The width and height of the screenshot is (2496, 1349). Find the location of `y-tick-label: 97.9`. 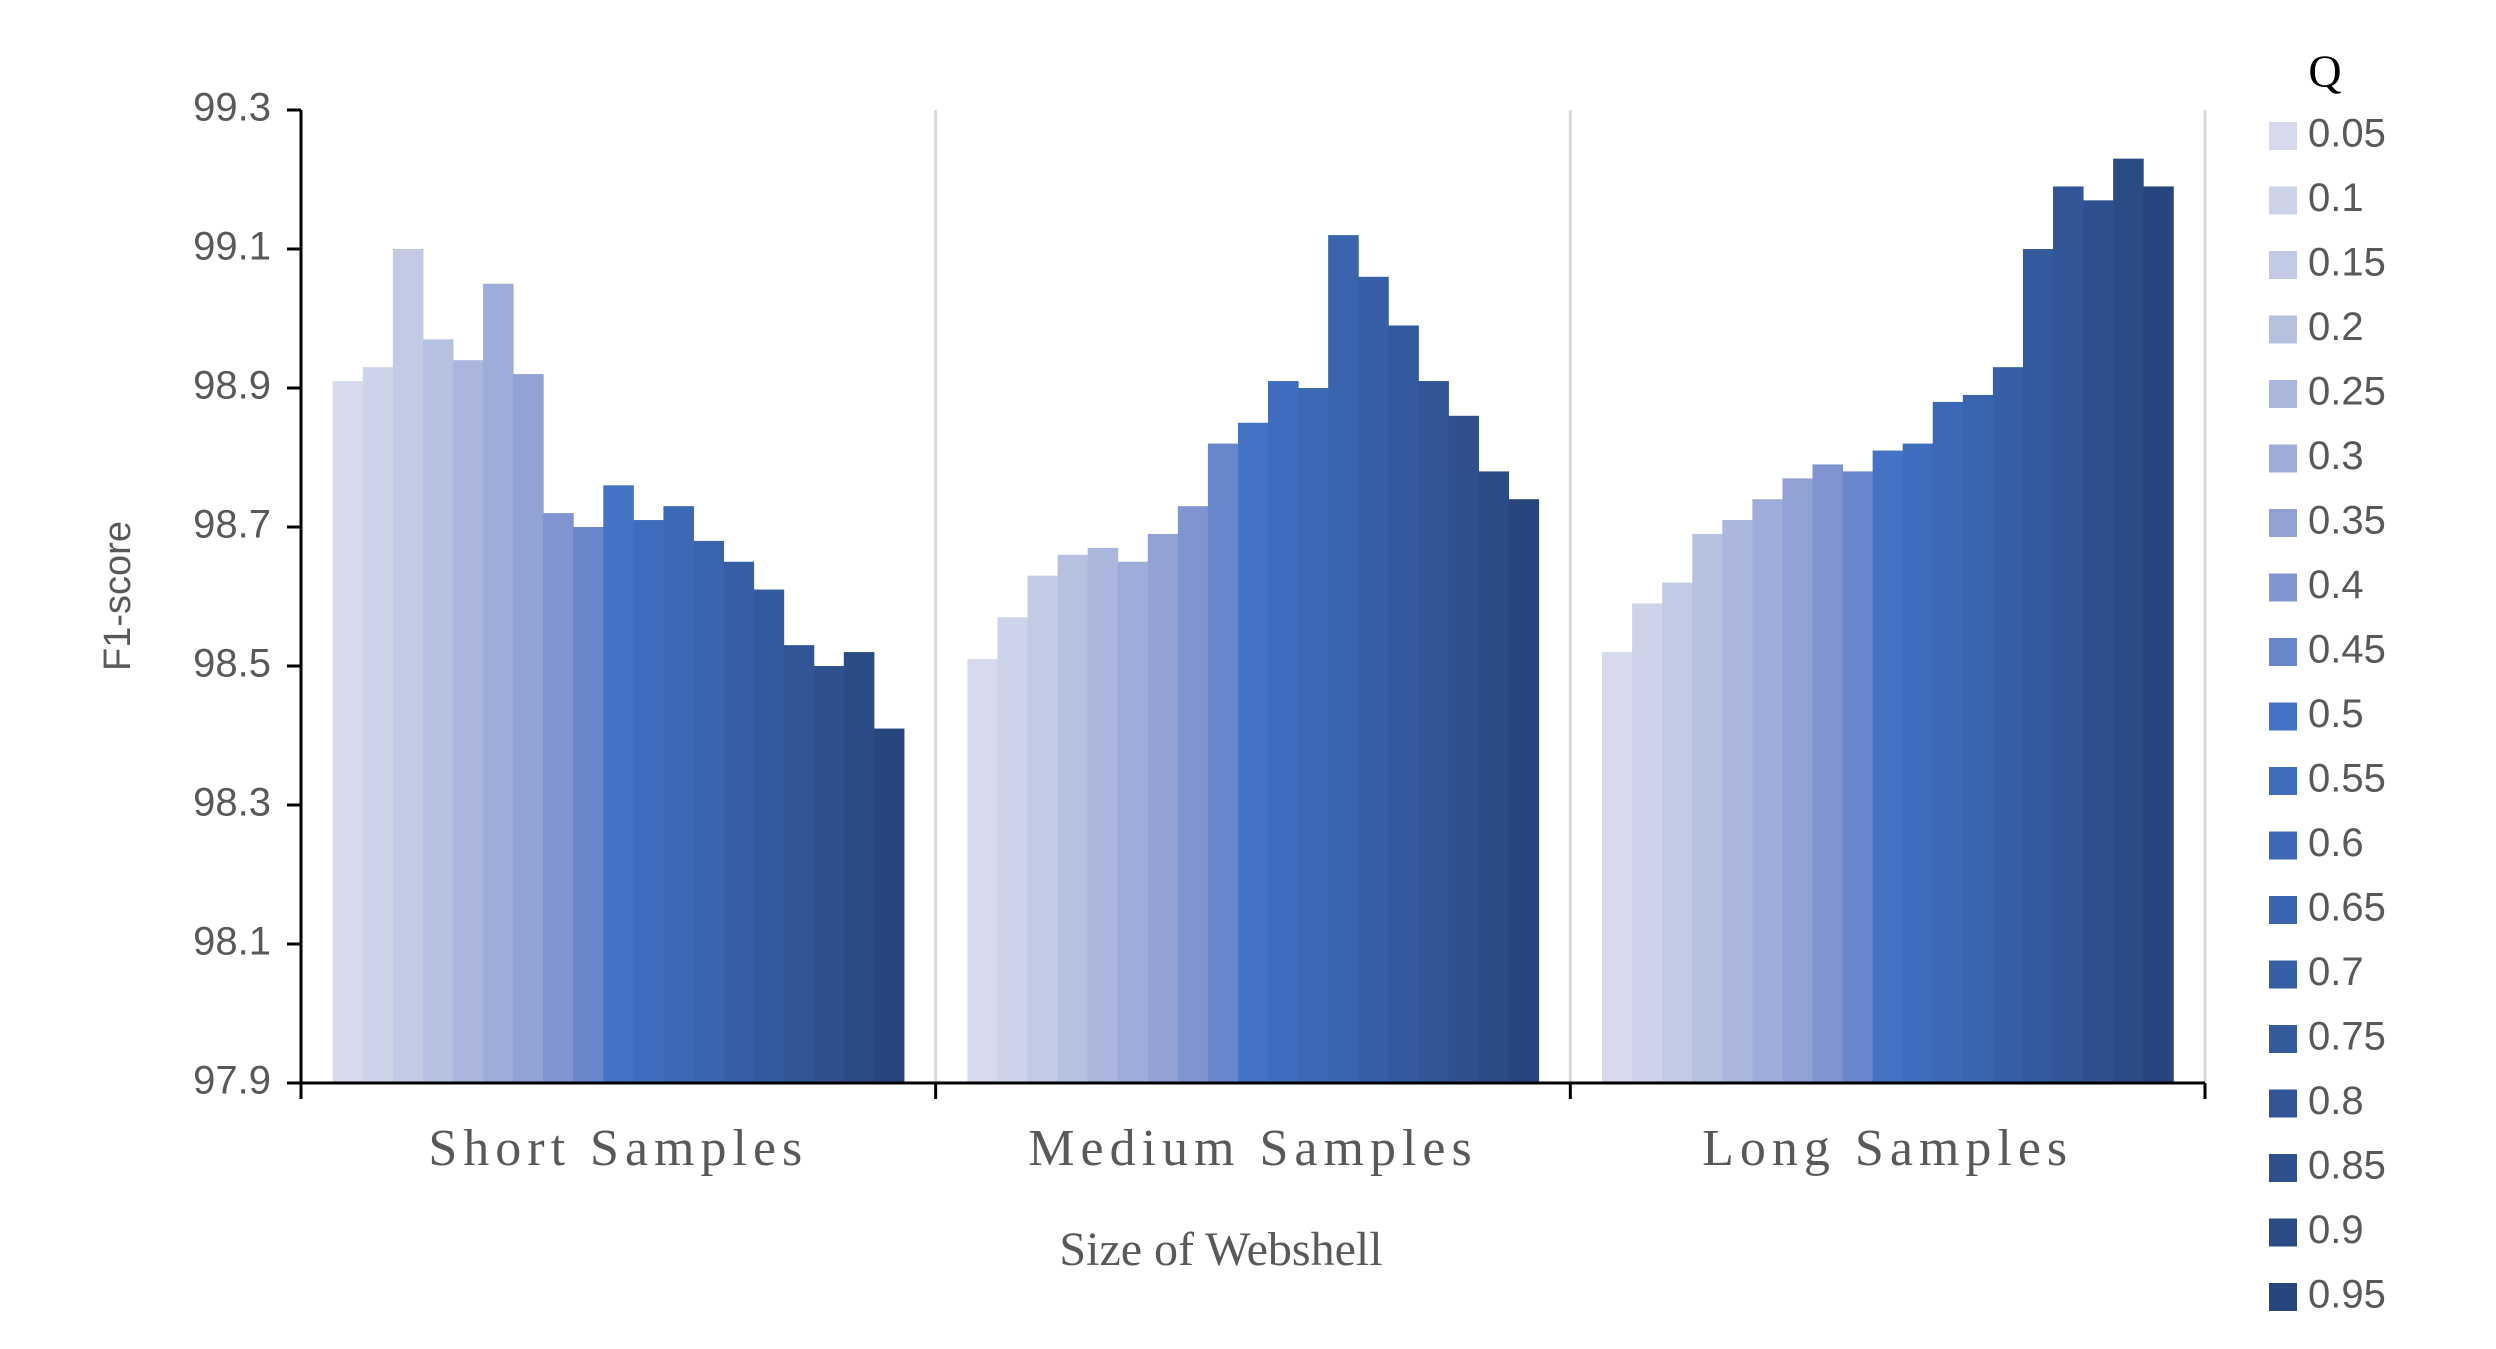

y-tick-label: 97.9 is located at coordinates (232, 1081).